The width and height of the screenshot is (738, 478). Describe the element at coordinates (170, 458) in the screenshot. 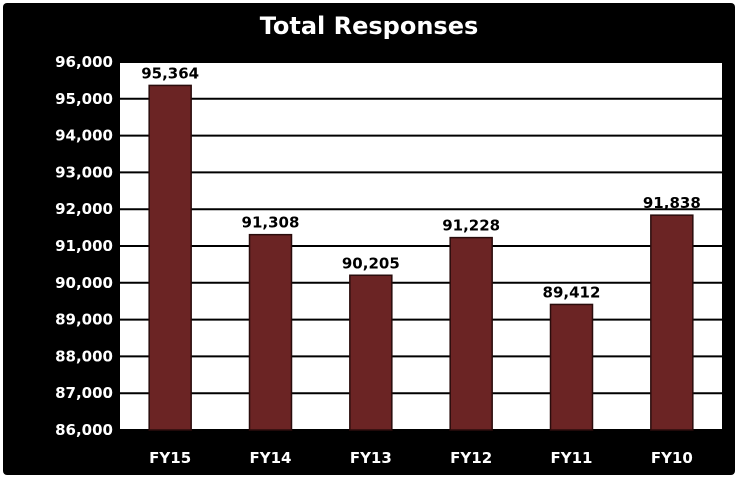

I see `x-tick-label: FY15` at that location.